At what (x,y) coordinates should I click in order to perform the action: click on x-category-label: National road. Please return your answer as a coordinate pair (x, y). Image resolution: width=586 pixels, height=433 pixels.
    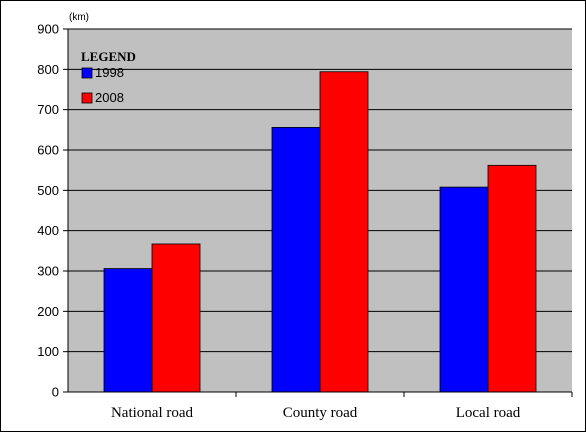
    Looking at the image, I should click on (152, 413).